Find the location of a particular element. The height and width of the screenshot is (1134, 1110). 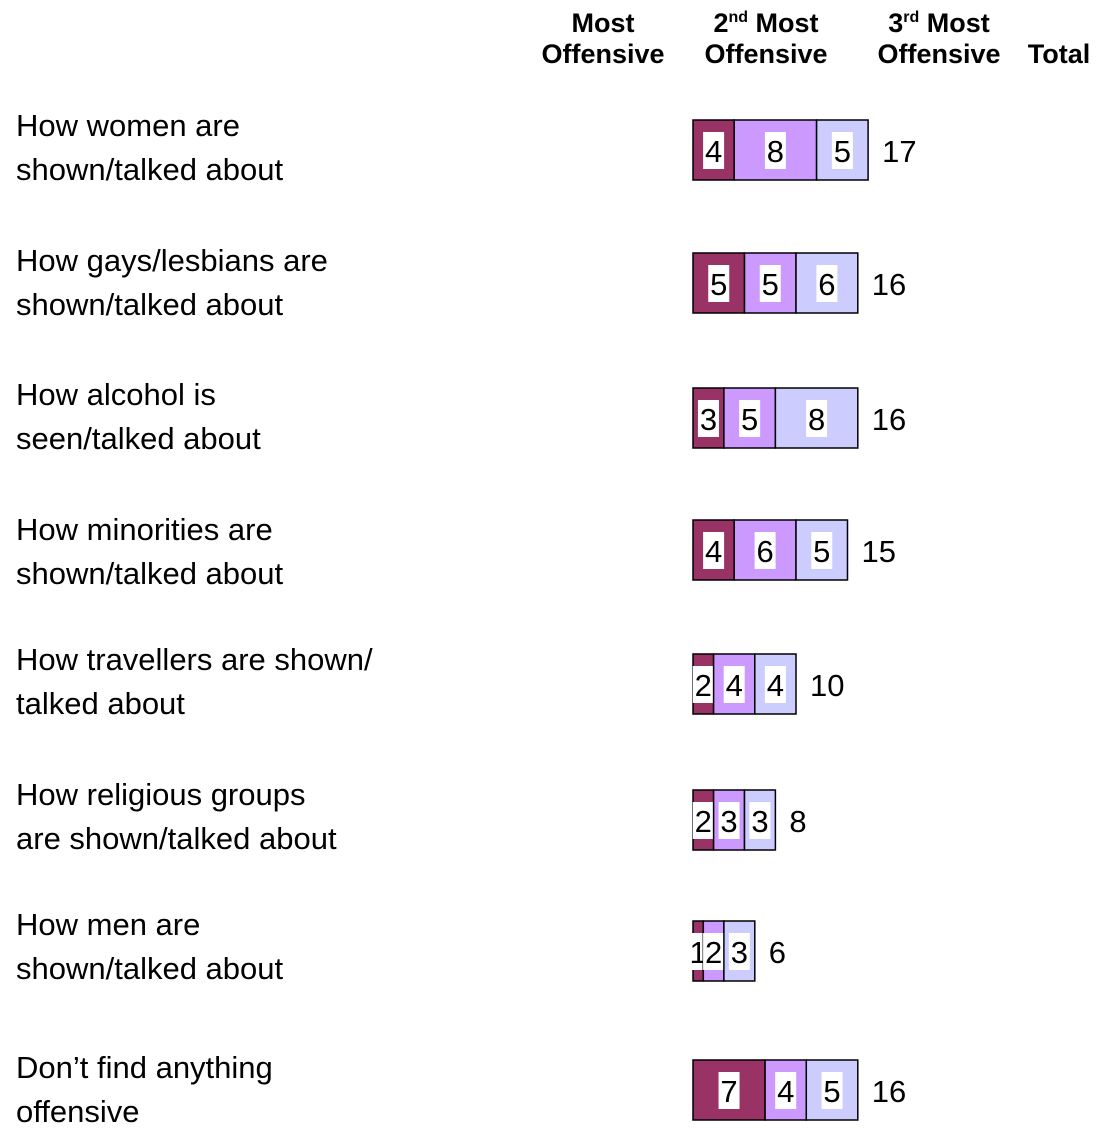

data-label-third-most-offensive-4: 4 is located at coordinates (775, 685).